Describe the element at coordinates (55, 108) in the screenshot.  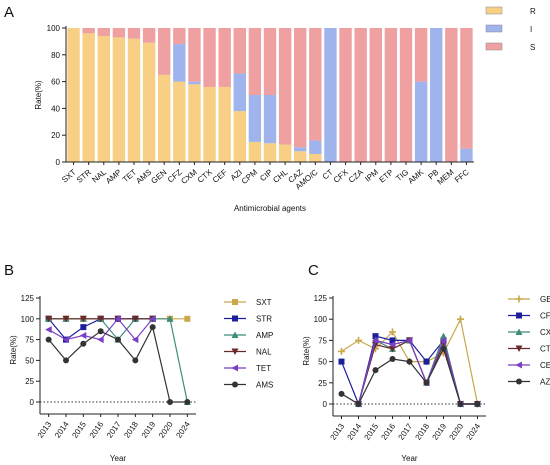
I see `y-tick-label: 40` at that location.